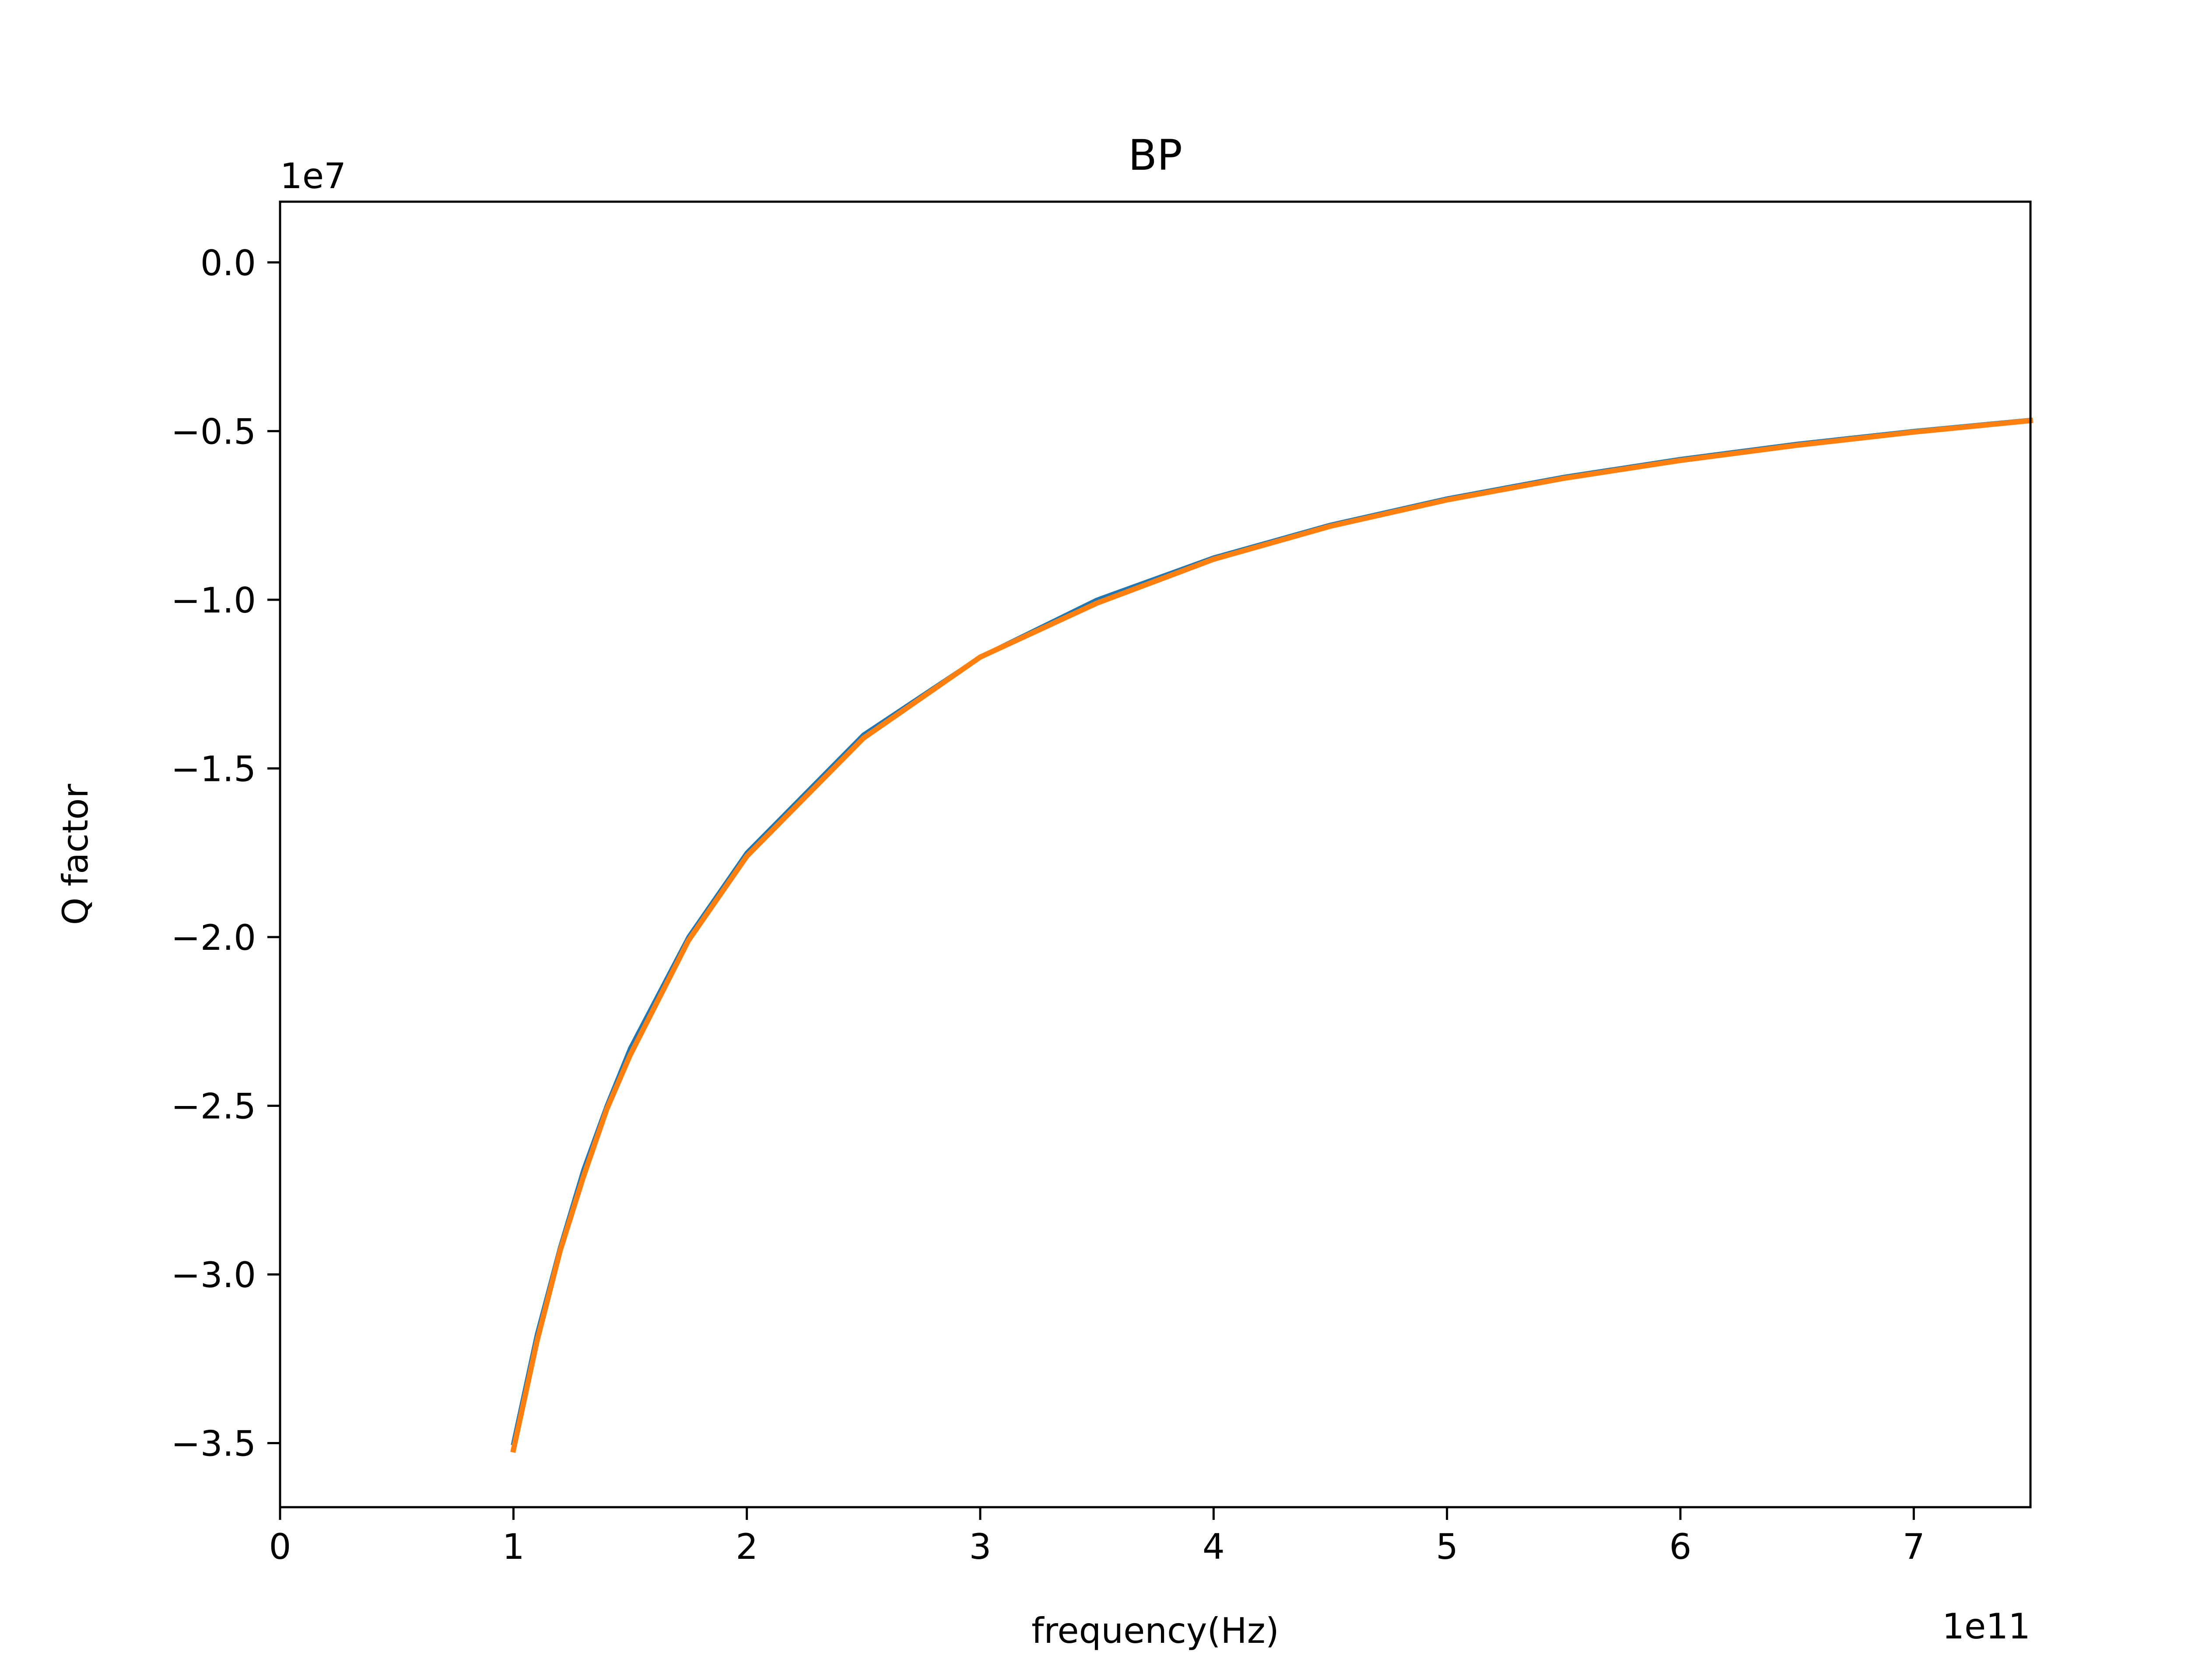 Image resolution: width=2188 pixels, height=1680 pixels. I want to click on x-tick-label: 6, so click(1680, 1546).